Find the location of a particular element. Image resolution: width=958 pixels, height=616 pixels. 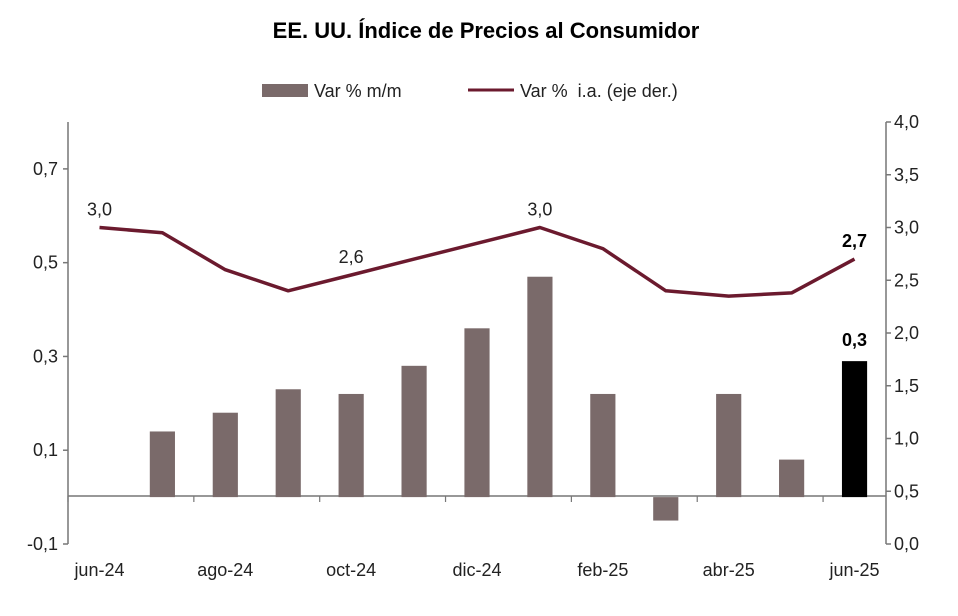

legend-line-label: Var % i.a. (eje der.) is located at coordinates (599, 91).